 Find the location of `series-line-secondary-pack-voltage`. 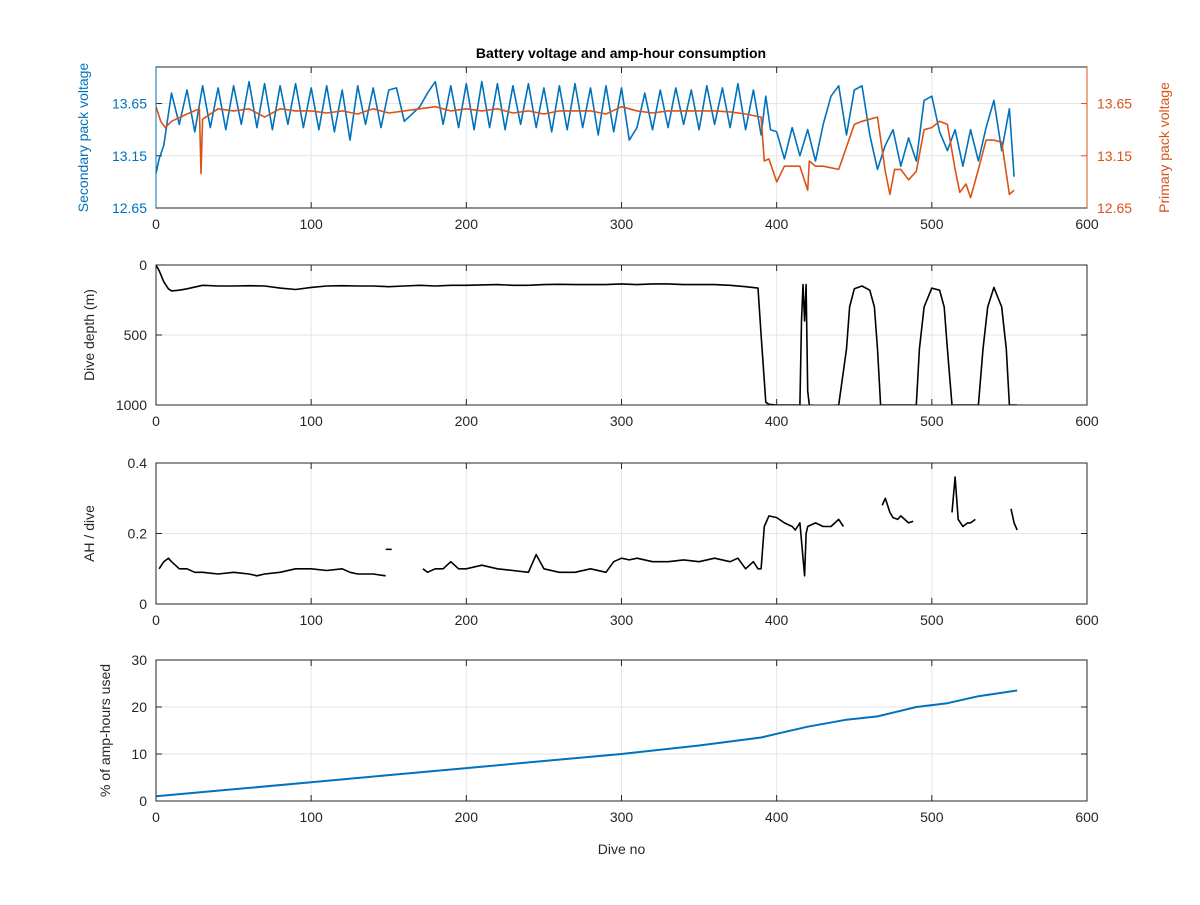

series-line-secondary-pack-voltage is located at coordinates (585, 128).